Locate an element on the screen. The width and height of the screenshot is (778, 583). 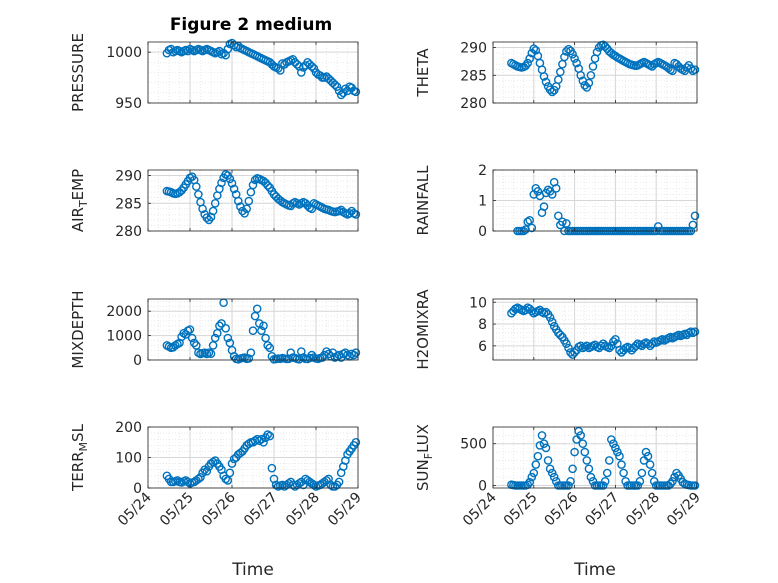
y-tick-label: 290 is located at coordinates (473, 49).